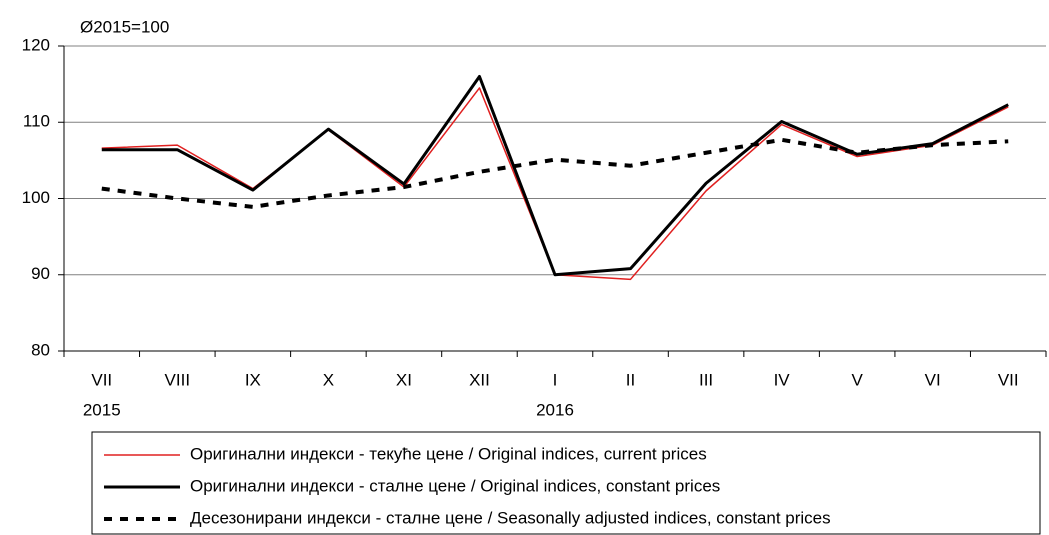  Describe the element at coordinates (253, 379) in the screenshot. I see `x-tick-label: IX` at that location.